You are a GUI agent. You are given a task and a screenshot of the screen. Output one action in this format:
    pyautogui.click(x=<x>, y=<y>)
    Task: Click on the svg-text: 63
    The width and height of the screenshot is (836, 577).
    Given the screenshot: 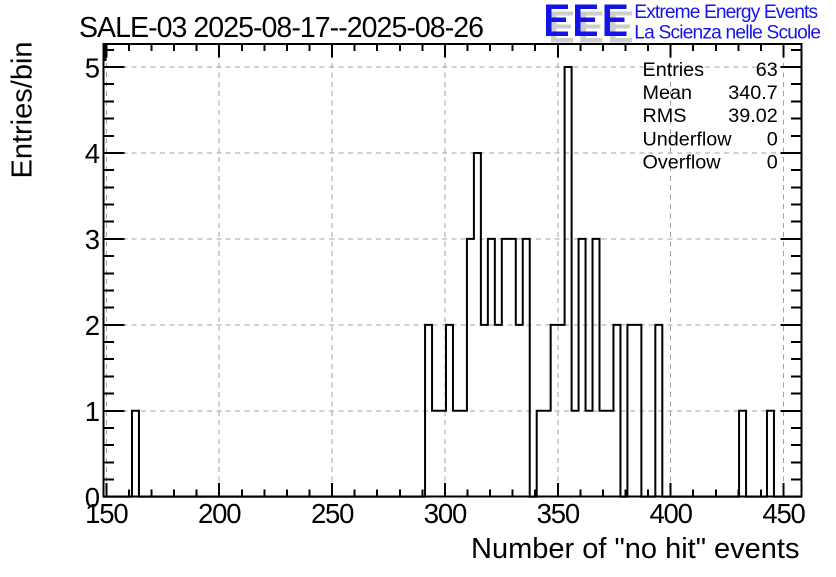 What is the action you would take?
    pyautogui.click(x=767, y=70)
    